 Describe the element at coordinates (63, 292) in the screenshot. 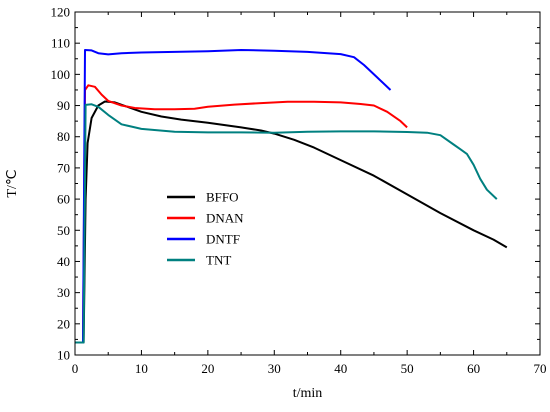

I see `y-tick-label: 30` at that location.